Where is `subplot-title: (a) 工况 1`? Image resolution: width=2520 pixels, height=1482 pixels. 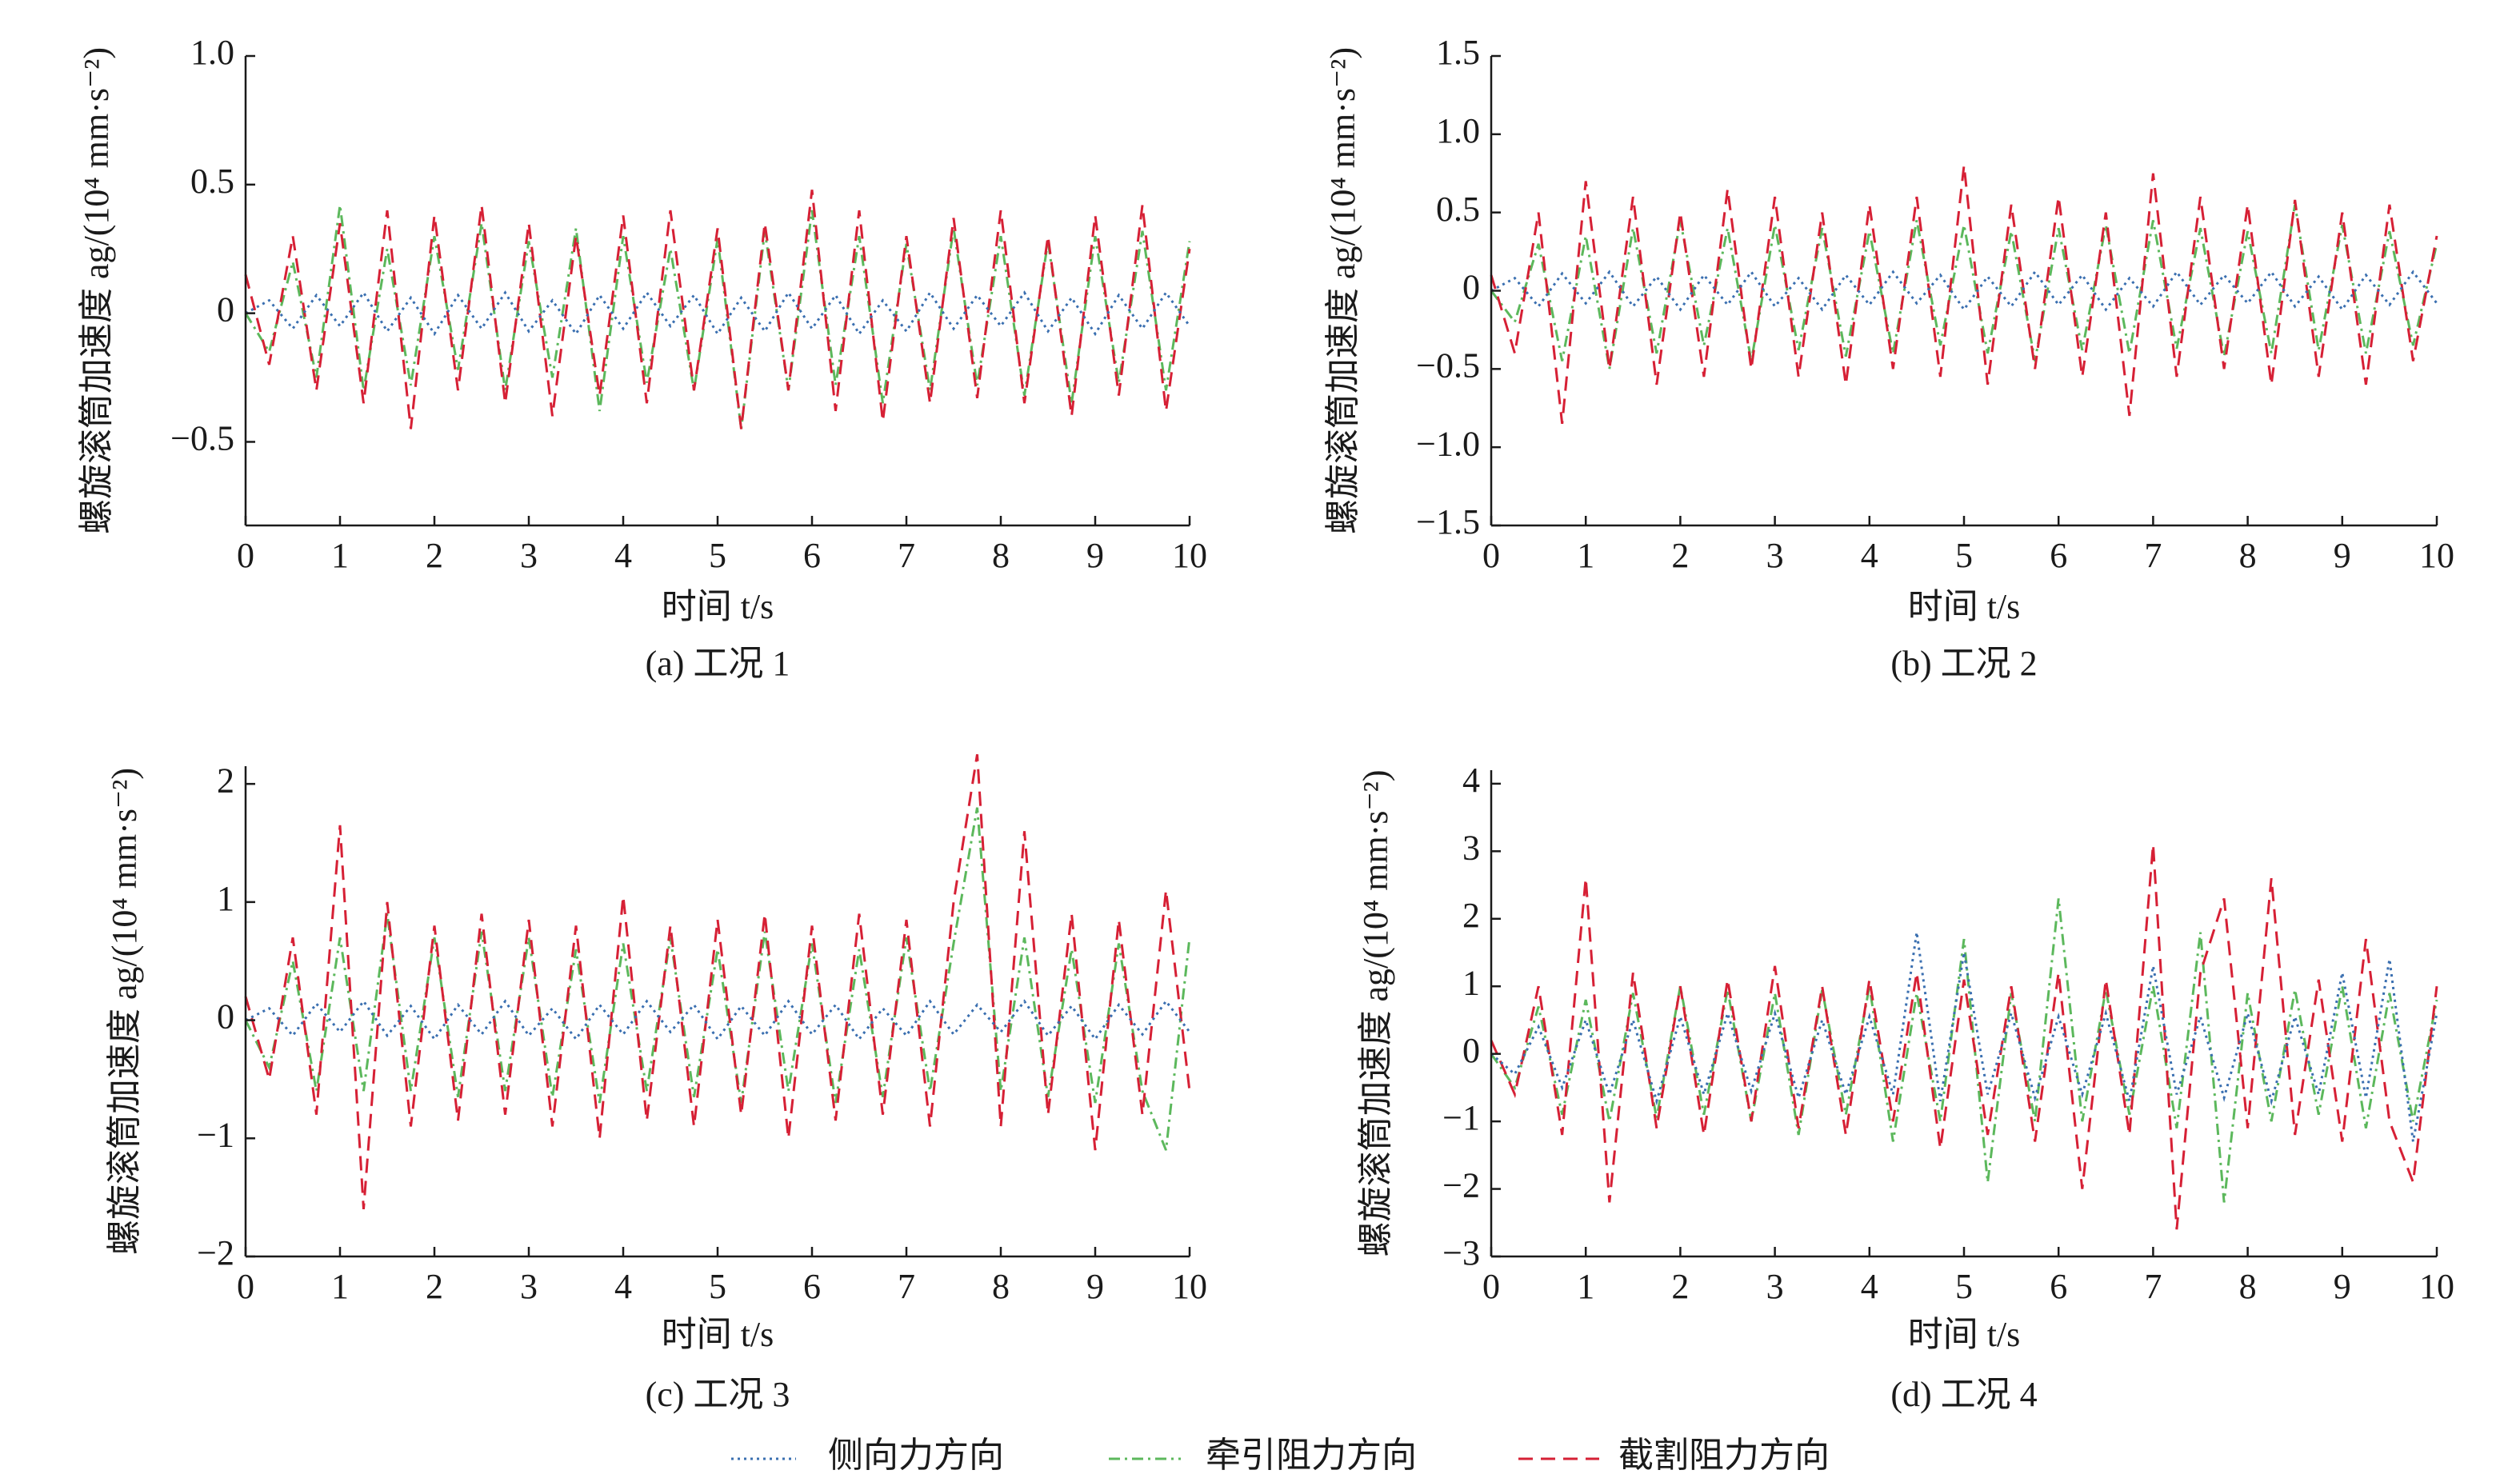 subplot-title: (a) 工况 1 is located at coordinates (718, 663).